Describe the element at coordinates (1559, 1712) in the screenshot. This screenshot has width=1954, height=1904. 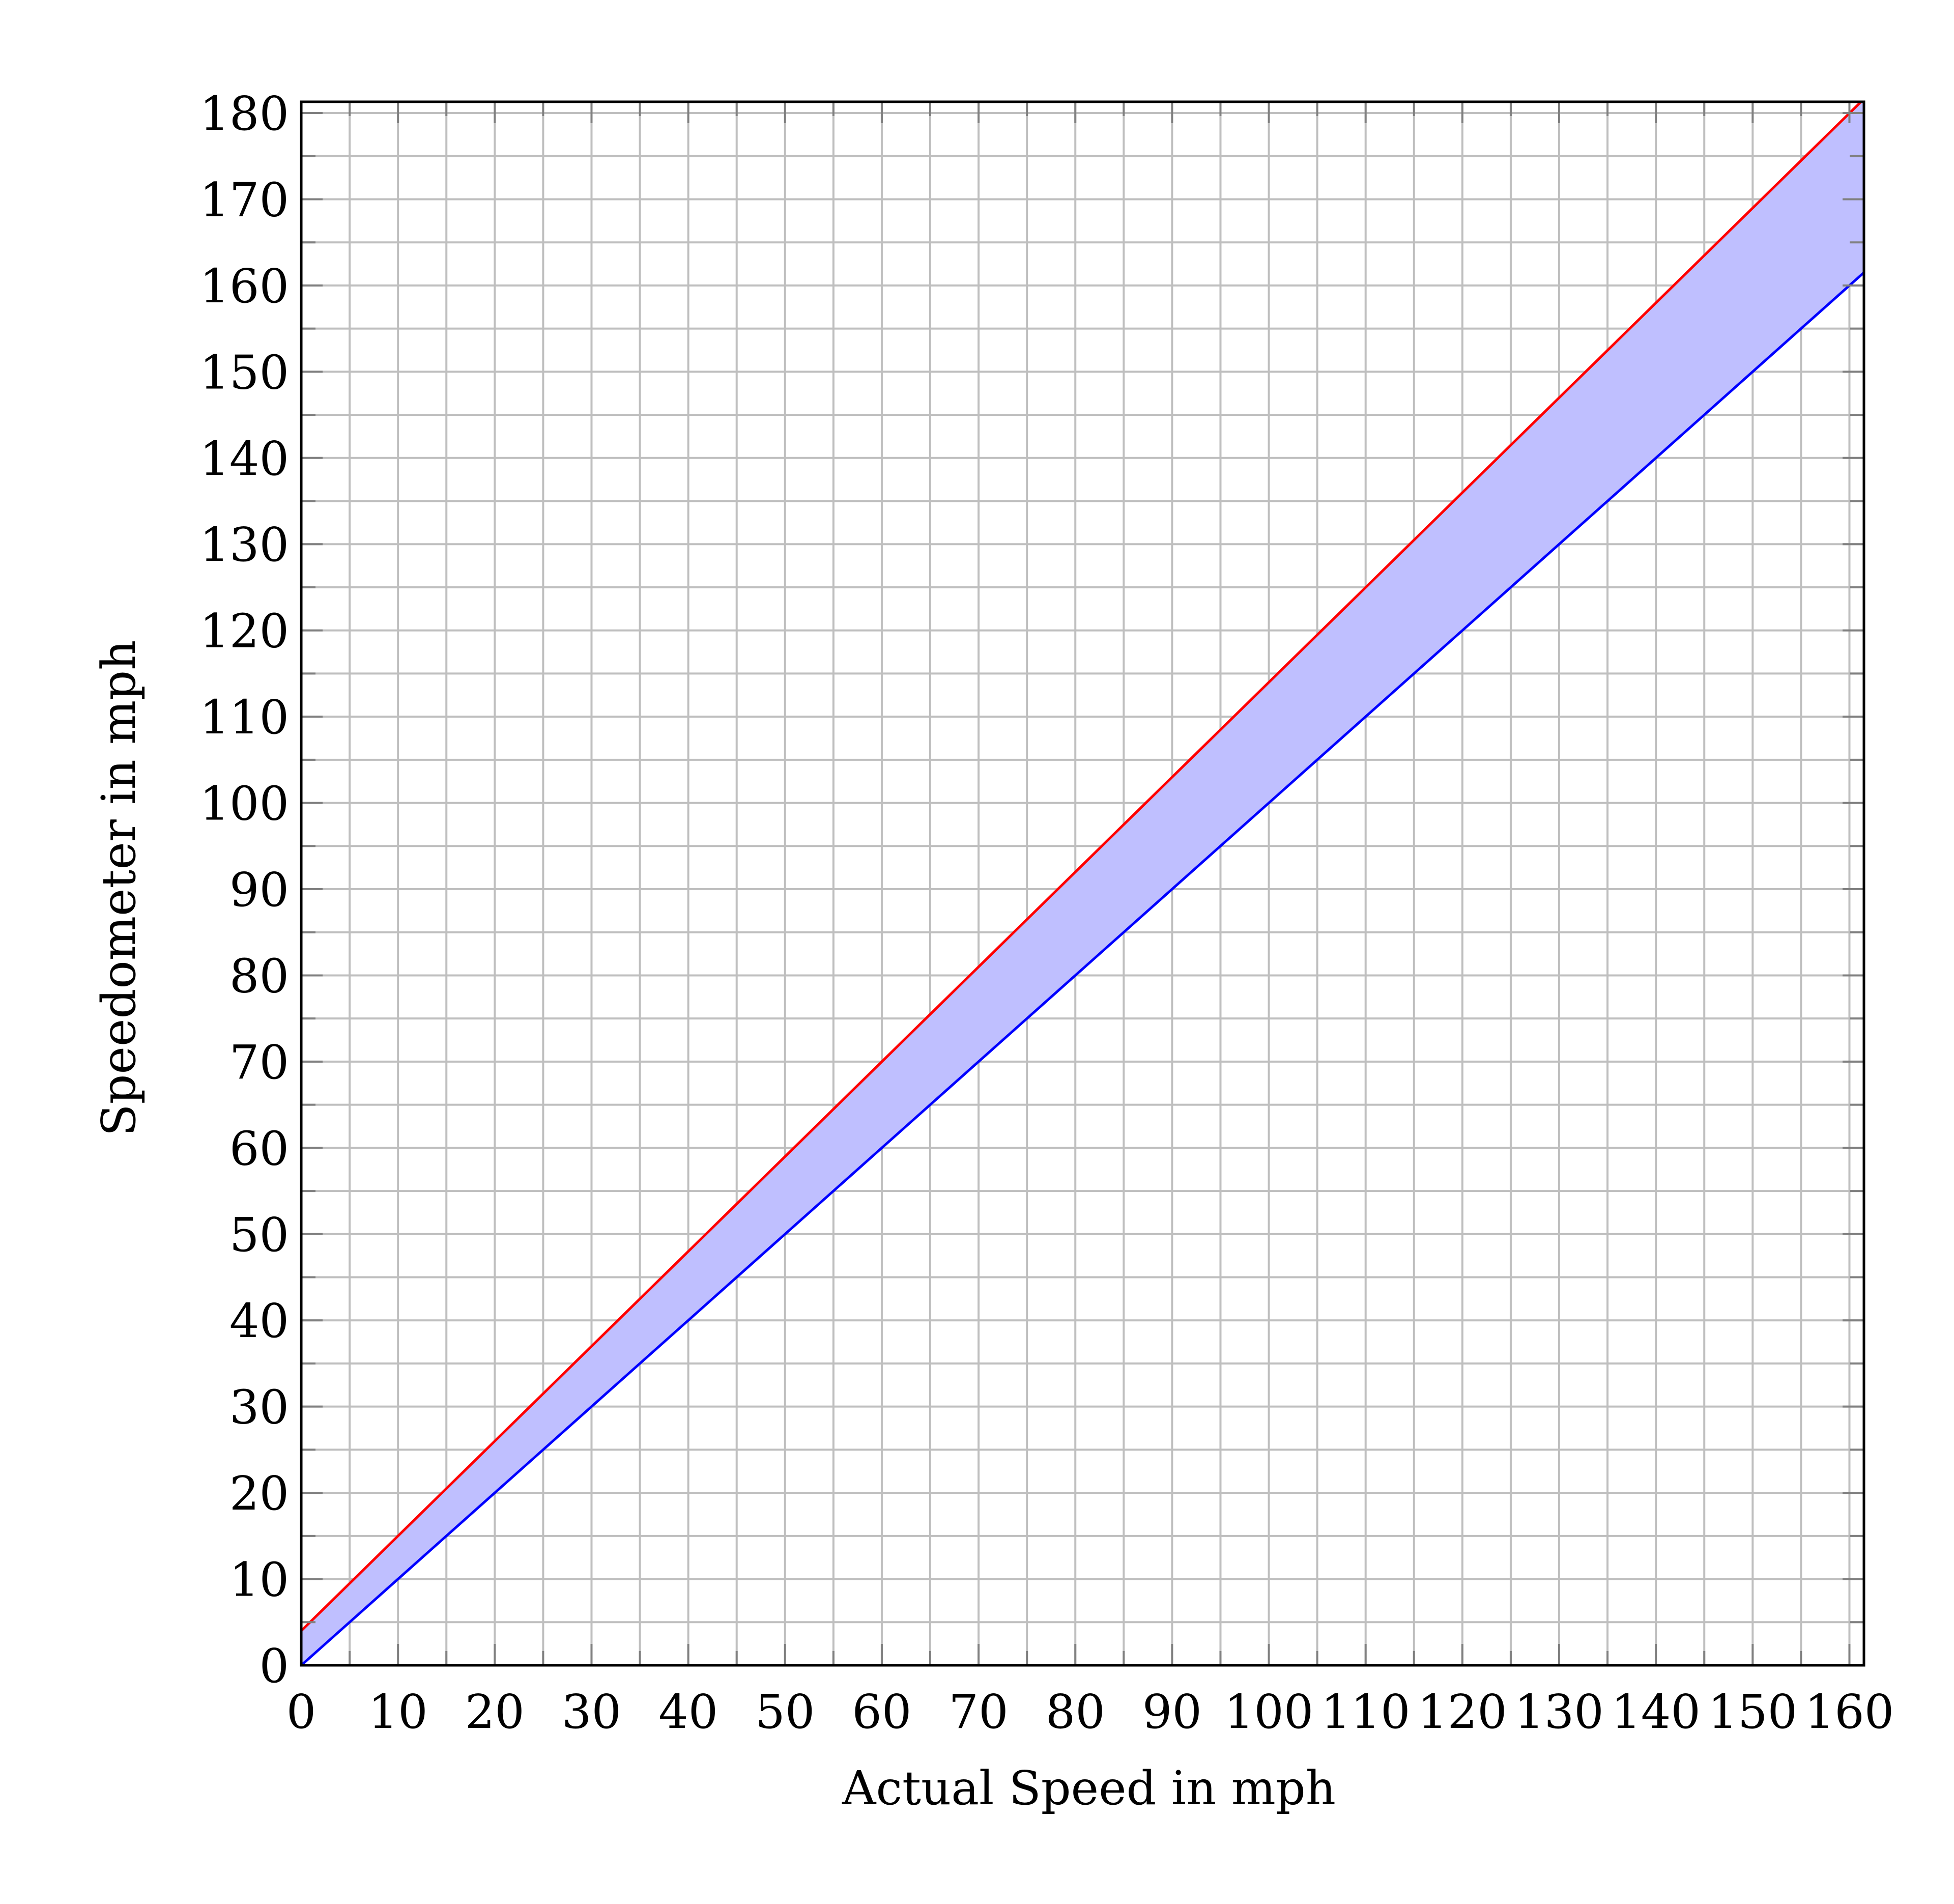
I see `x-tick-label: 130` at that location.